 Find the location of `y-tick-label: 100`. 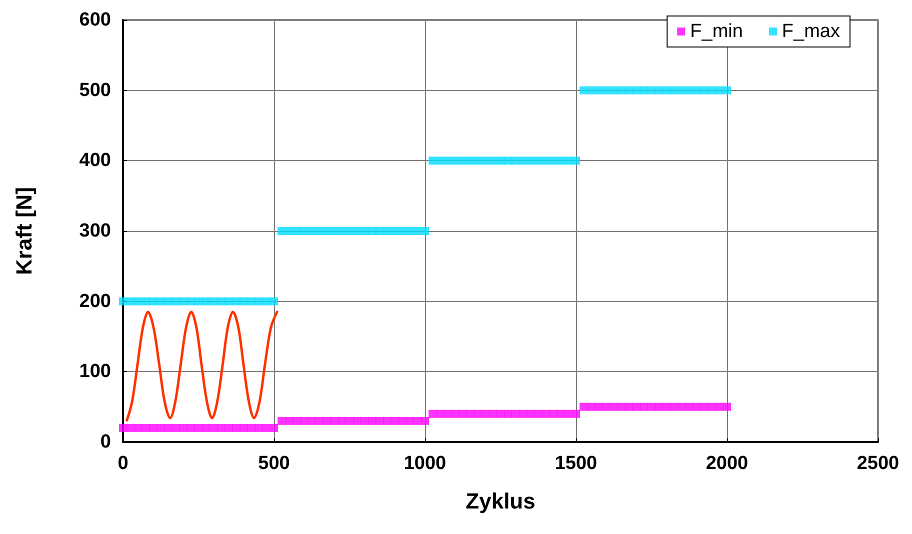

y-tick-label: 100 is located at coordinates (95, 371).